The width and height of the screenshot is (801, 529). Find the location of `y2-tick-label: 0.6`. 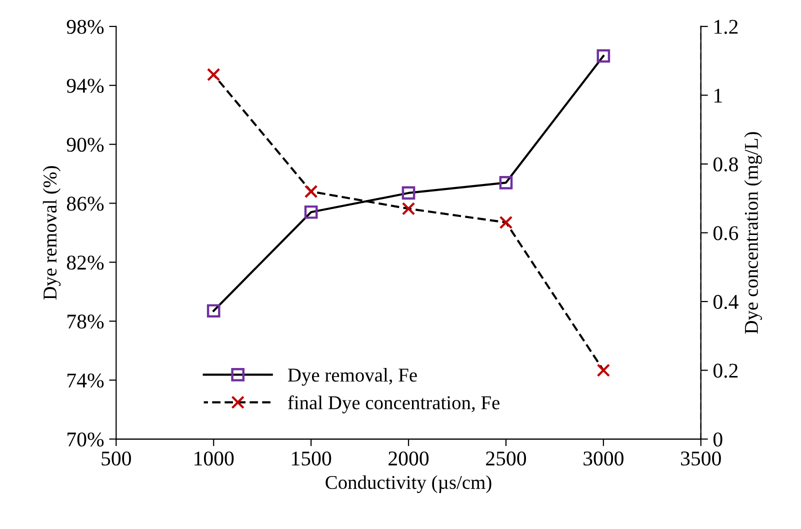

y2-tick-label: 0.6 is located at coordinates (725, 233).